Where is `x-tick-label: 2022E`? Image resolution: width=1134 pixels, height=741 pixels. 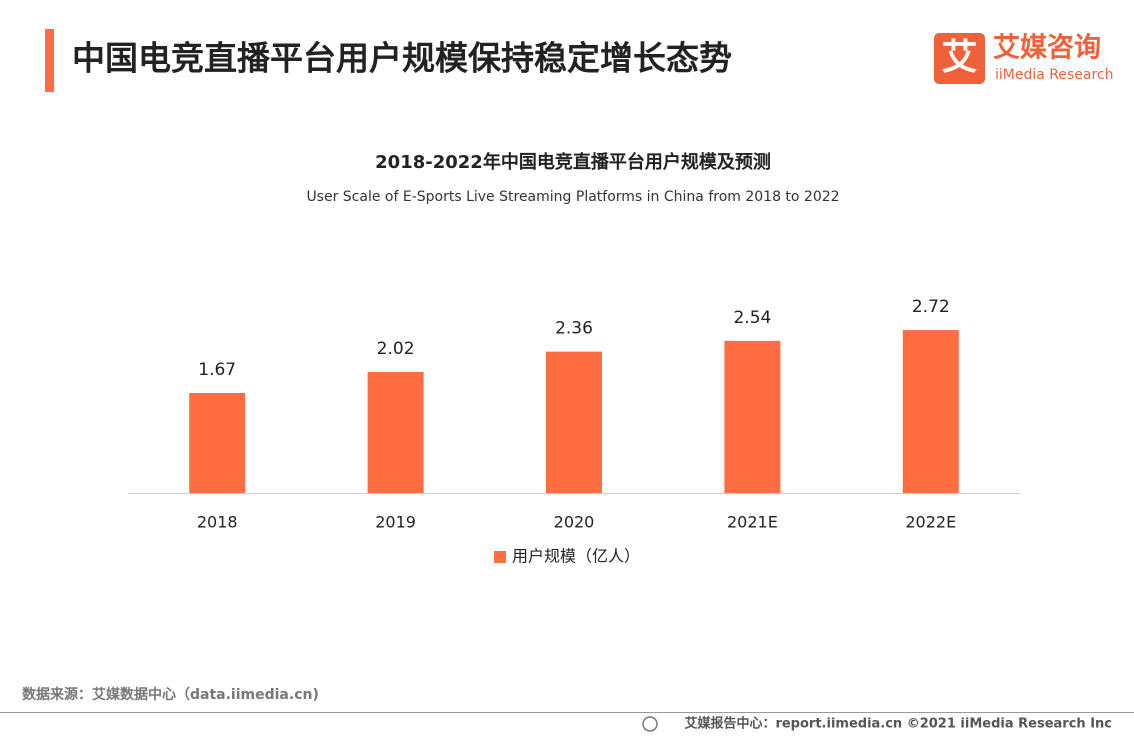 x-tick-label: 2022E is located at coordinates (930, 522).